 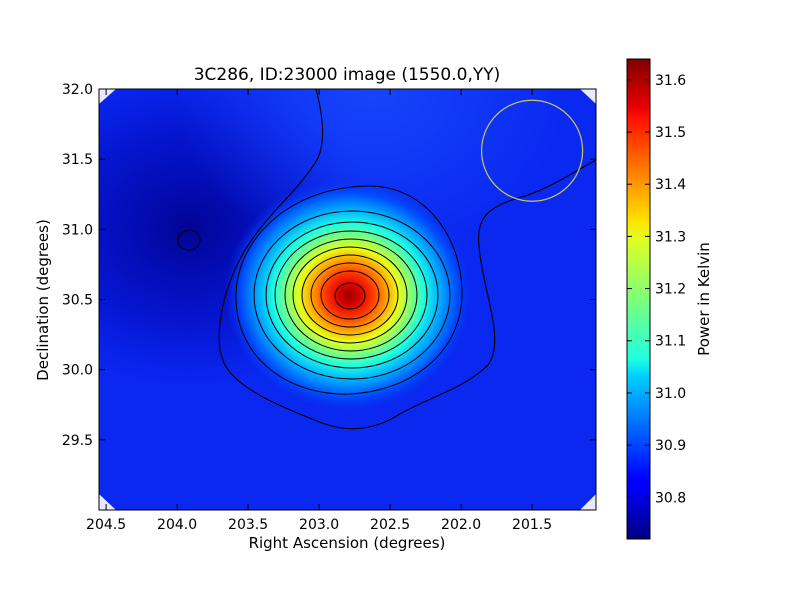 I want to click on colorbar-tick-label: 31.5, so click(x=670, y=133).